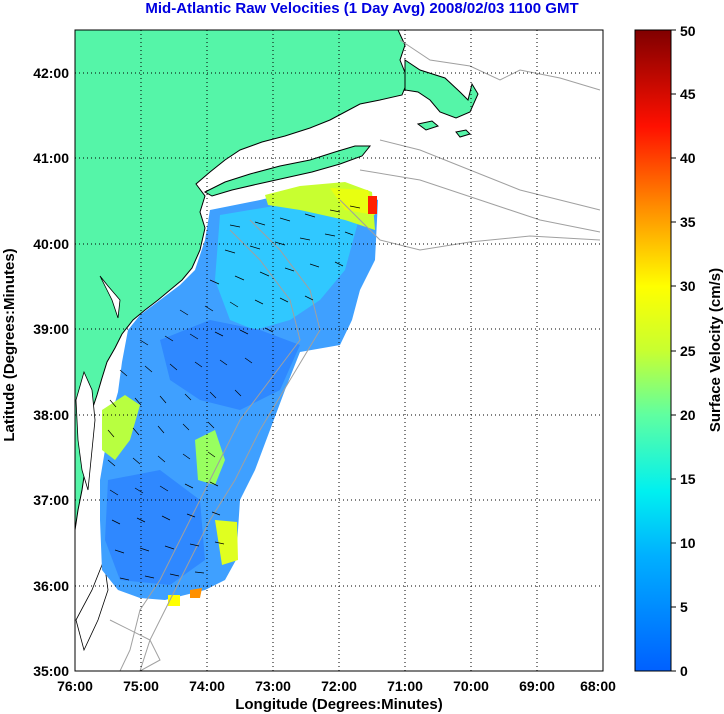  Describe the element at coordinates (339, 686) in the screenshot. I see `x-tick-label: 72:00` at that location.